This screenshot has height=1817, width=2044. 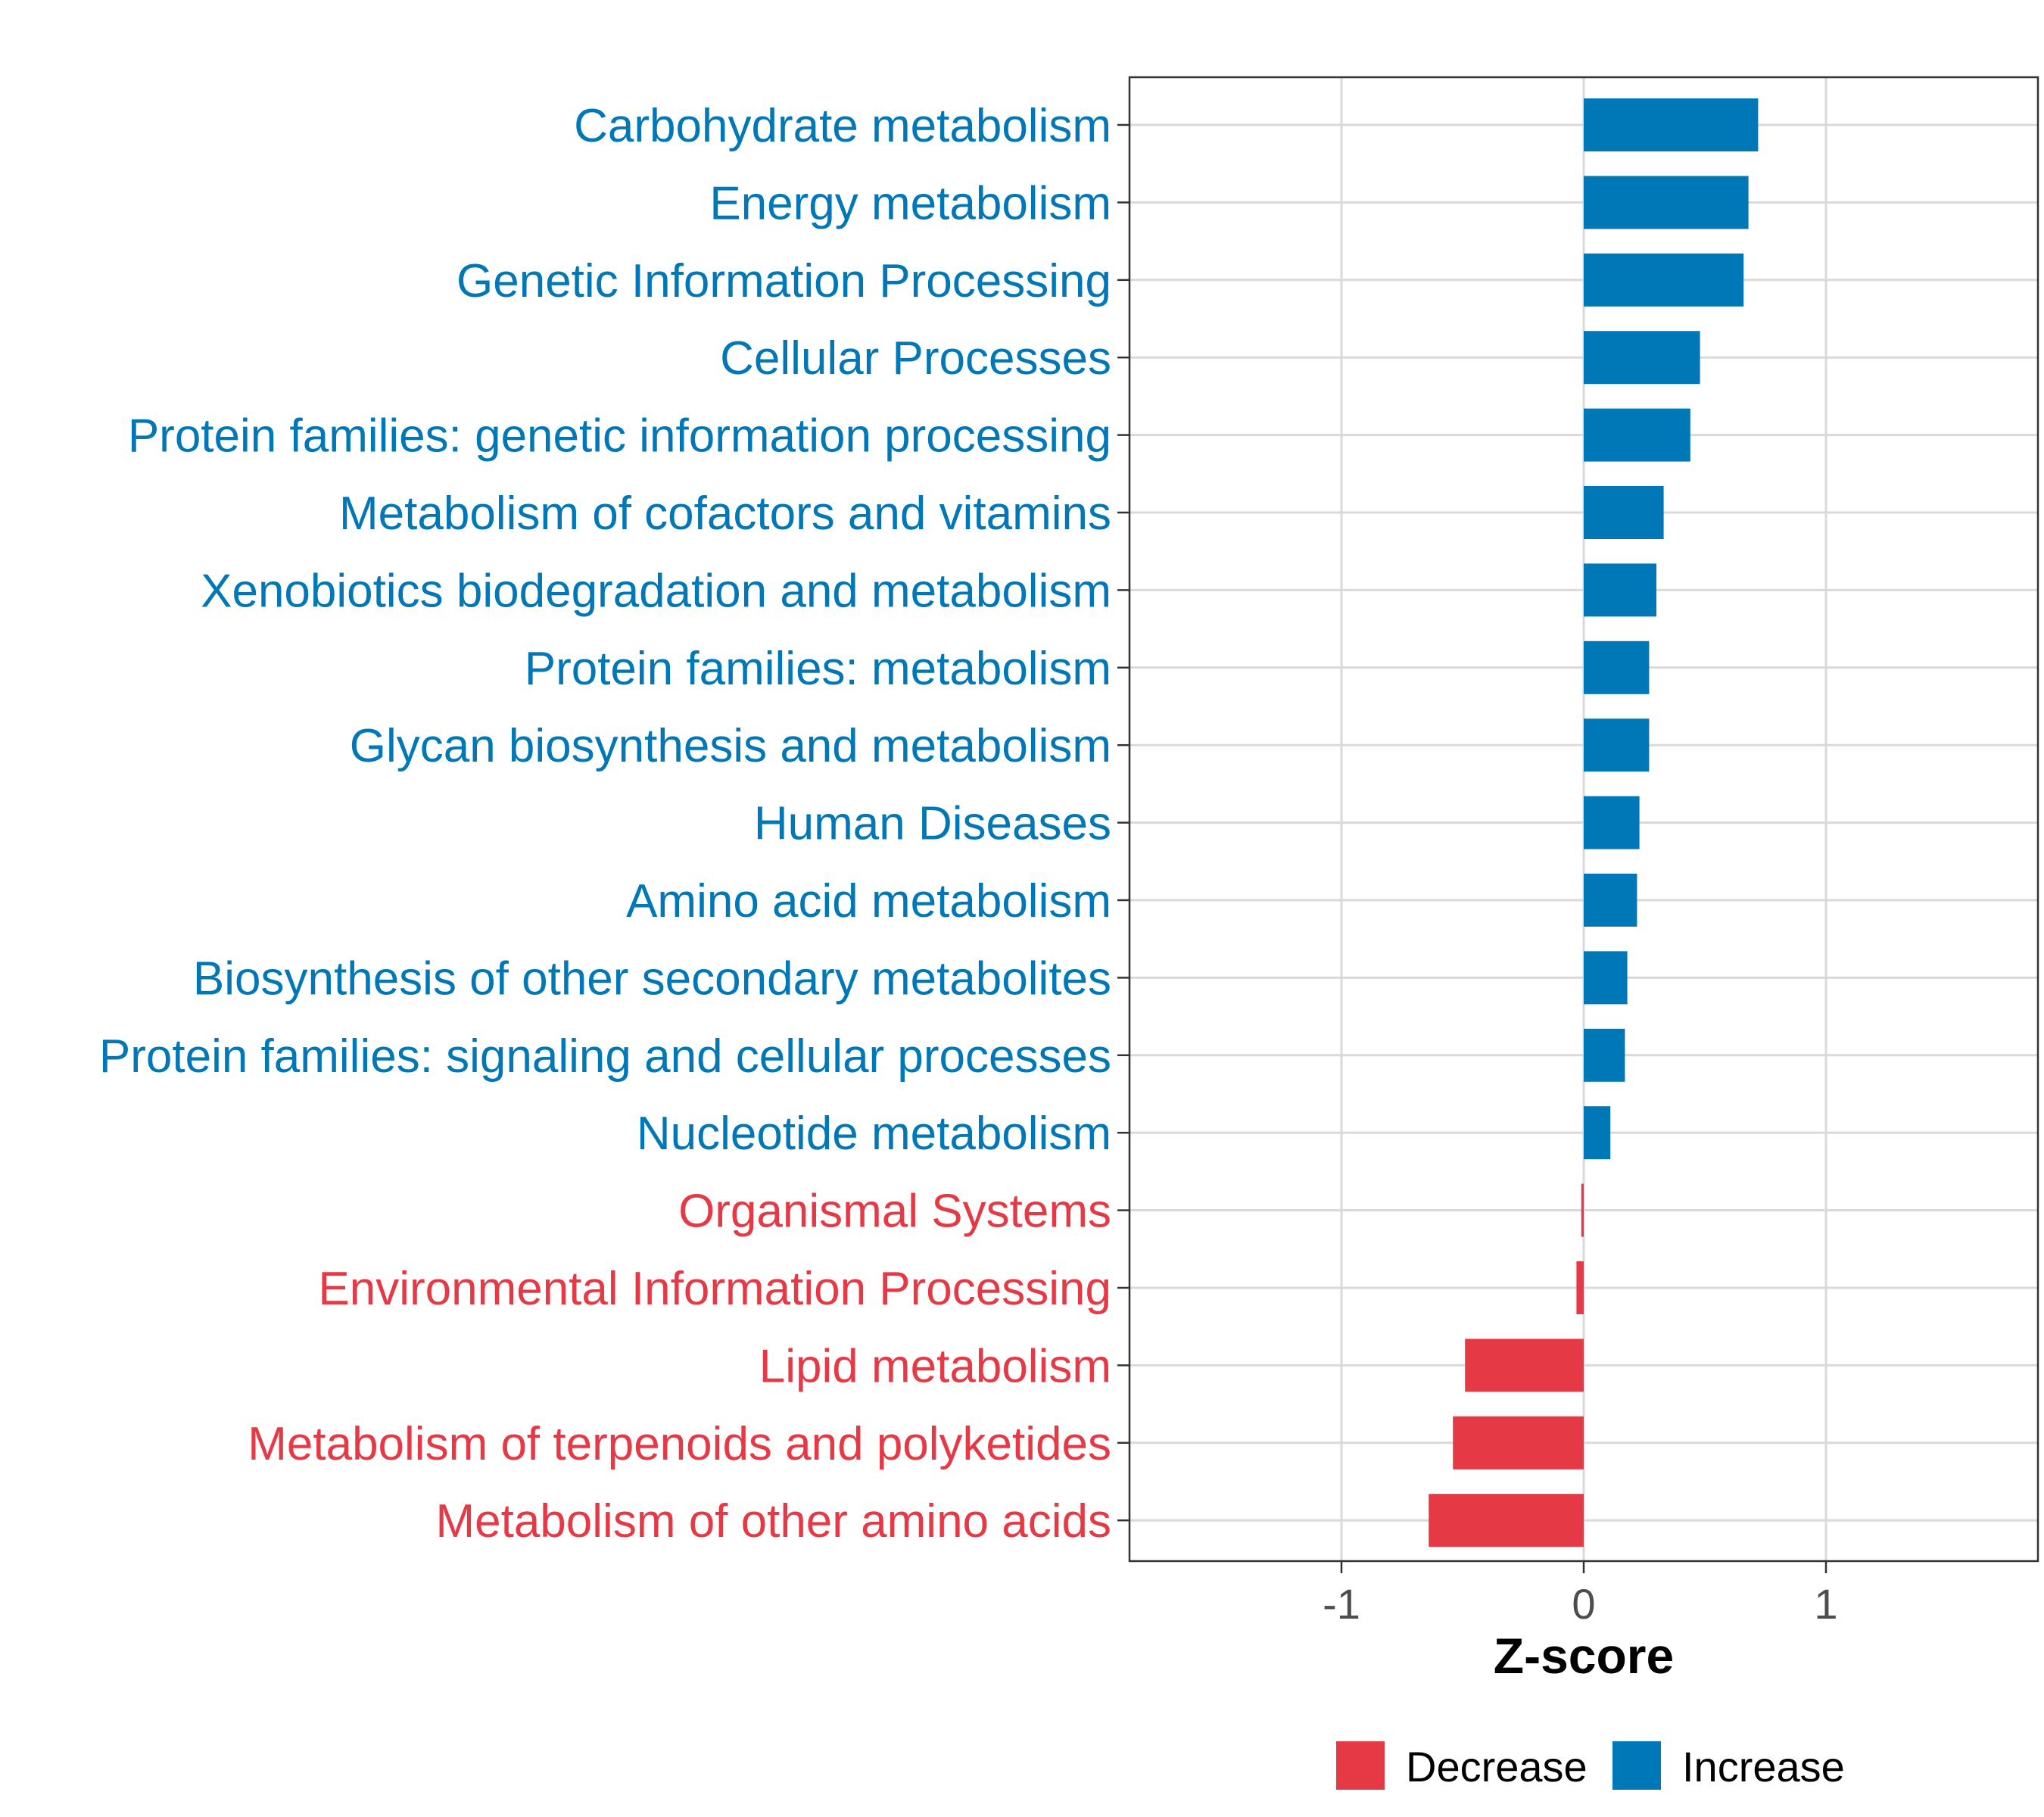 I want to click on y-tick-label: Protein families: metabolism, so click(x=818, y=669).